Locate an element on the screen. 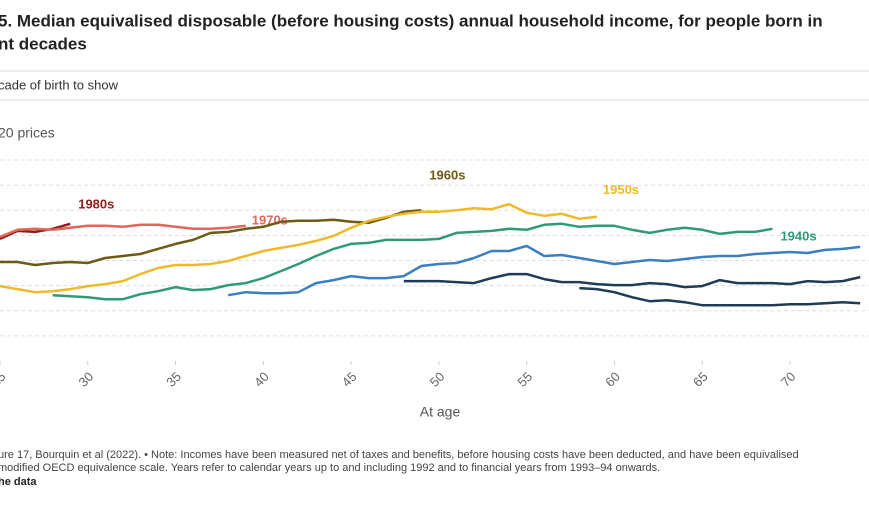 This screenshot has width=869, height=509. x-tick-label: 55 is located at coordinates (524, 379).